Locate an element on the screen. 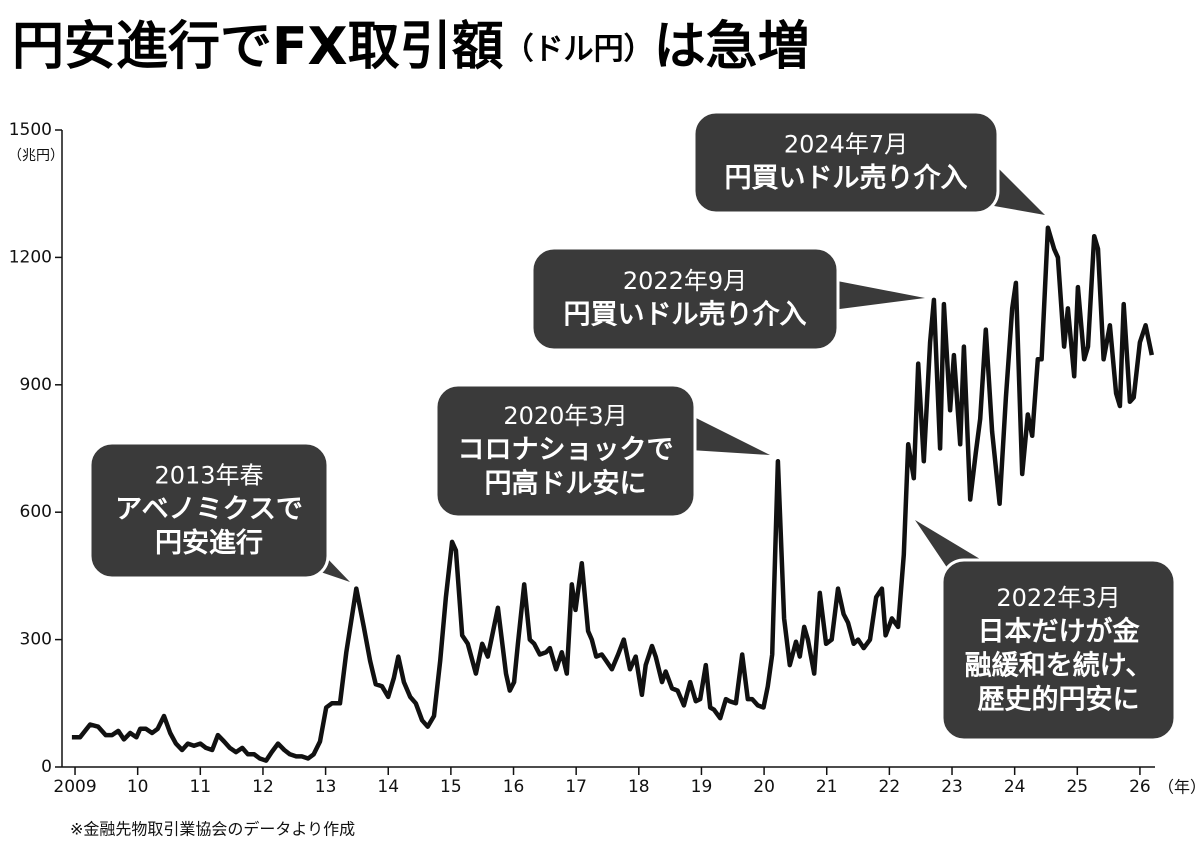  callout-text: 2013年春 is located at coordinates (208, 476).